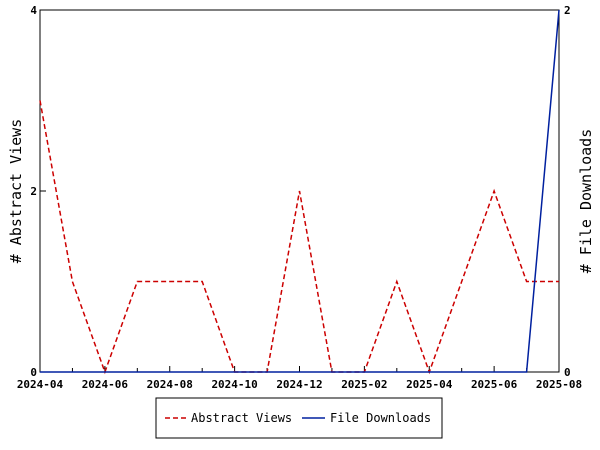  What do you see at coordinates (559, 384) in the screenshot?
I see `x-tick-label: 2025-08` at bounding box center [559, 384].